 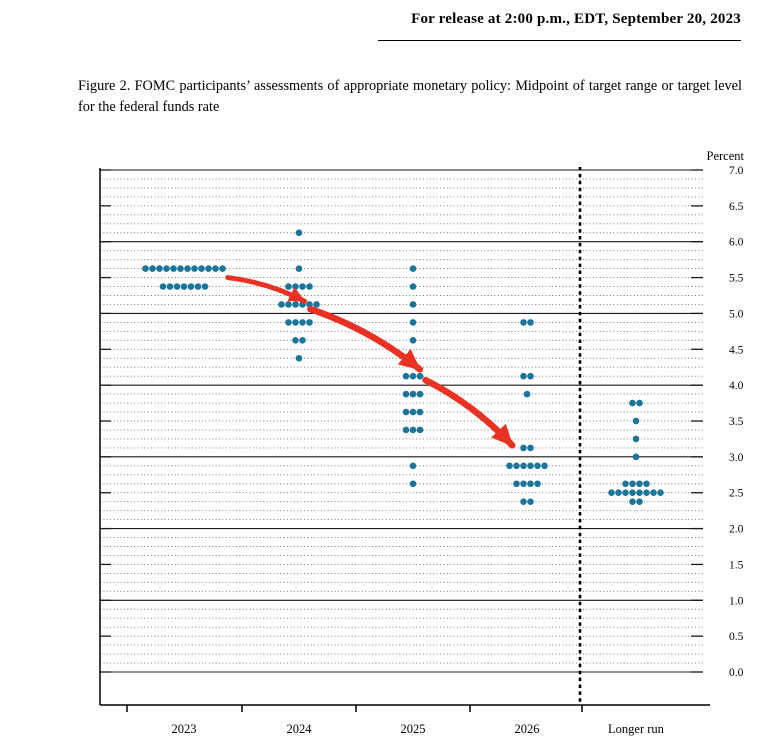 I want to click on y-tick-label: 1.0, so click(x=736, y=601).